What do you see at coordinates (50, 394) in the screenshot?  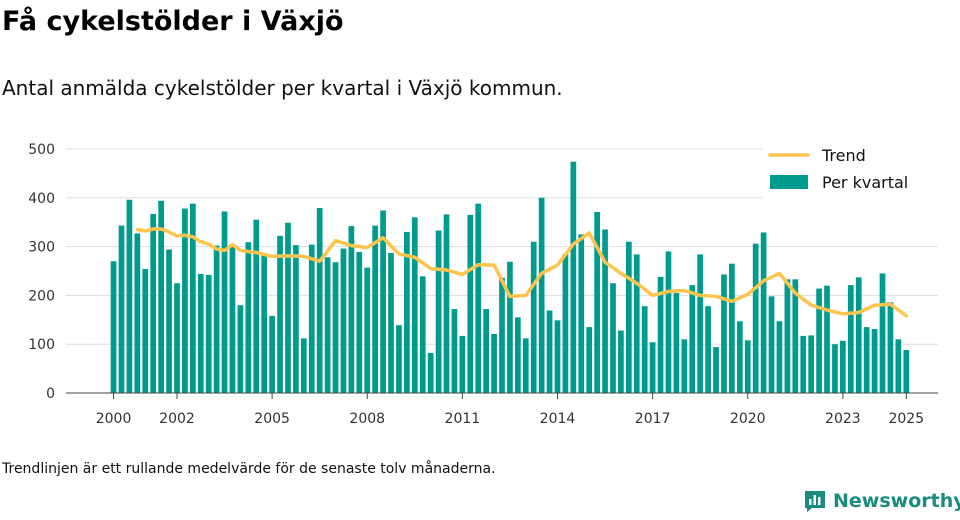 I see `y-tick-label: 0` at bounding box center [50, 394].